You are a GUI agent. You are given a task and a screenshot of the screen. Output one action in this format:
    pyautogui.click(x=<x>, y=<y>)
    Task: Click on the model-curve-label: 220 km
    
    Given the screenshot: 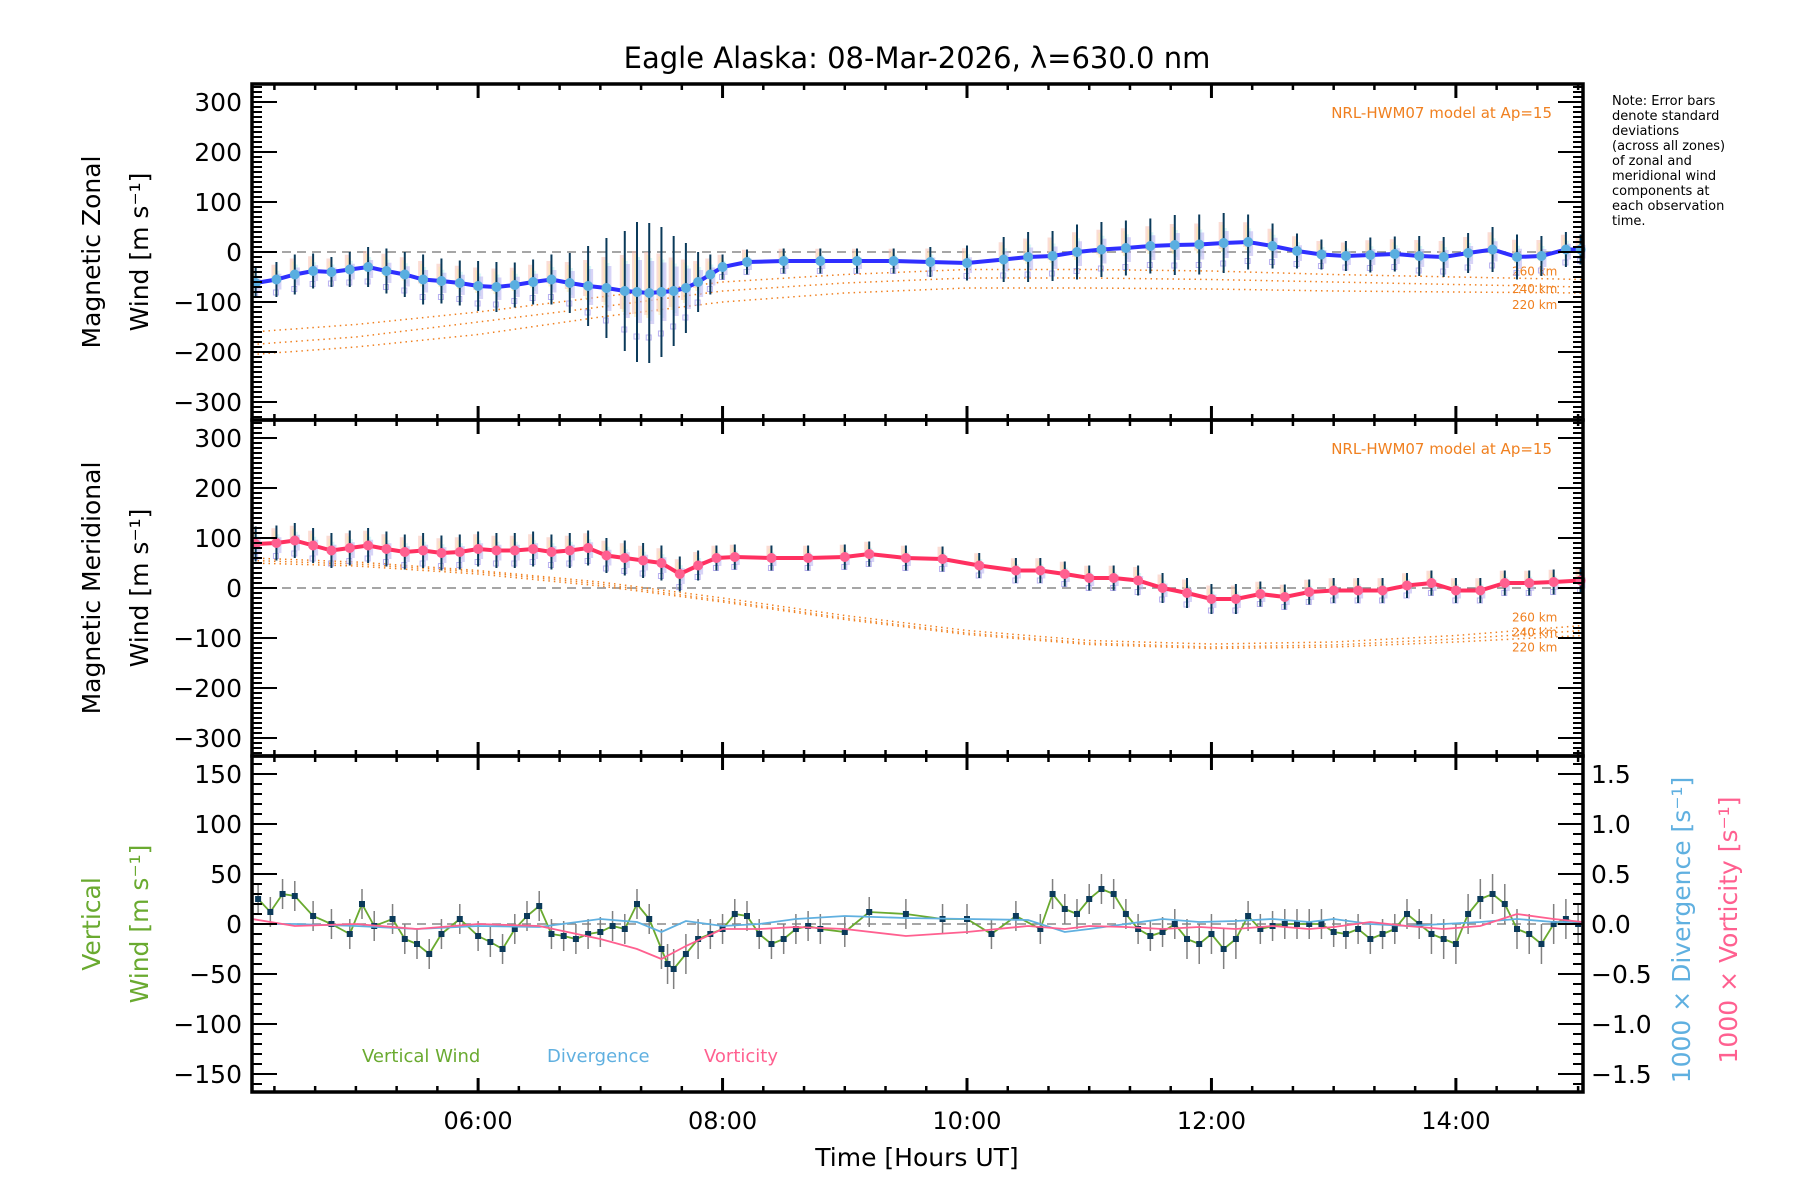 What is the action you would take?
    pyautogui.click(x=1534, y=305)
    